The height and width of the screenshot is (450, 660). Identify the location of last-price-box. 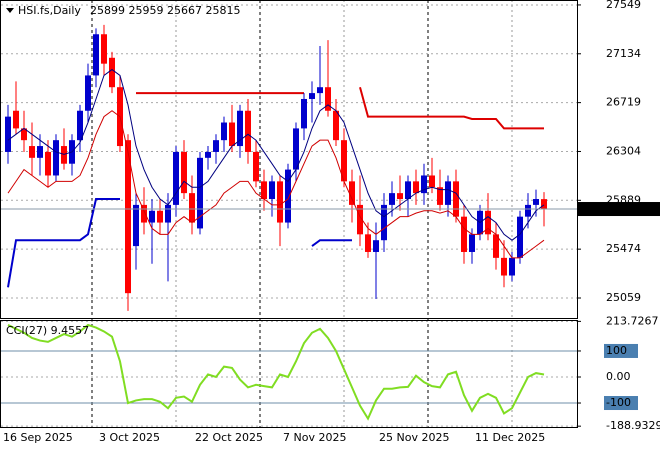
(619, 209).